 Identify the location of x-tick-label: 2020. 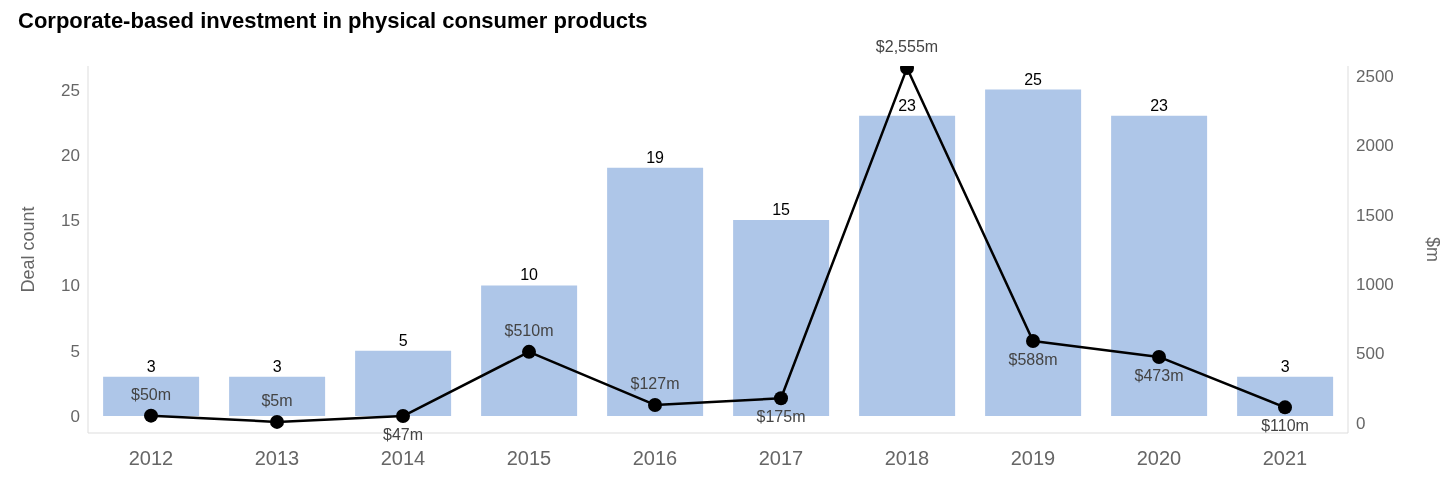
(1159, 458).